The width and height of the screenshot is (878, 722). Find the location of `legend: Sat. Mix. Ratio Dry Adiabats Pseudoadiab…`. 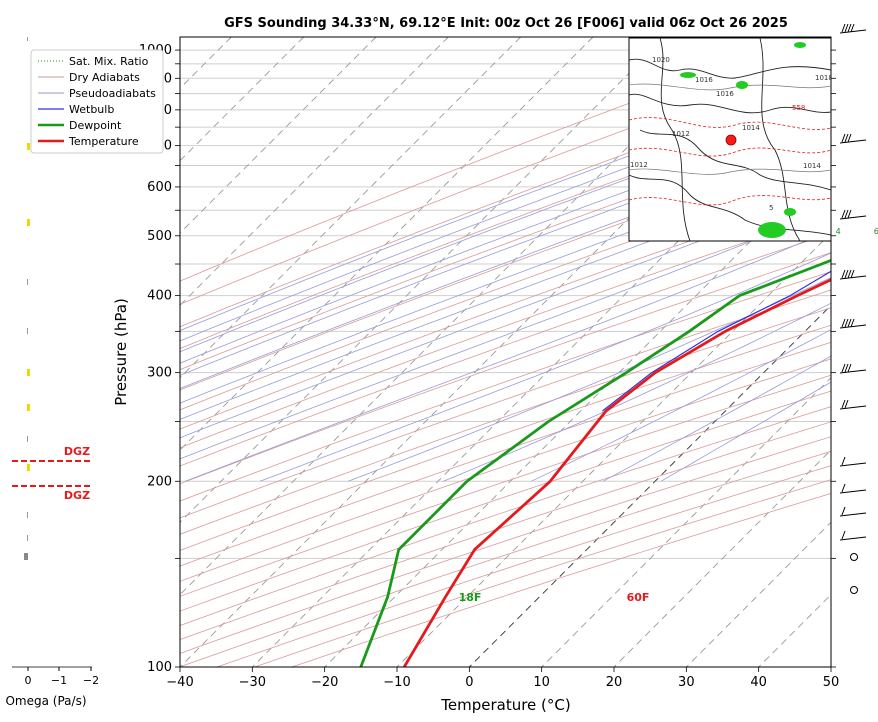

legend: Sat. Mix. Ratio Dry Adiabats Pseudoadiab… is located at coordinates (97, 101).